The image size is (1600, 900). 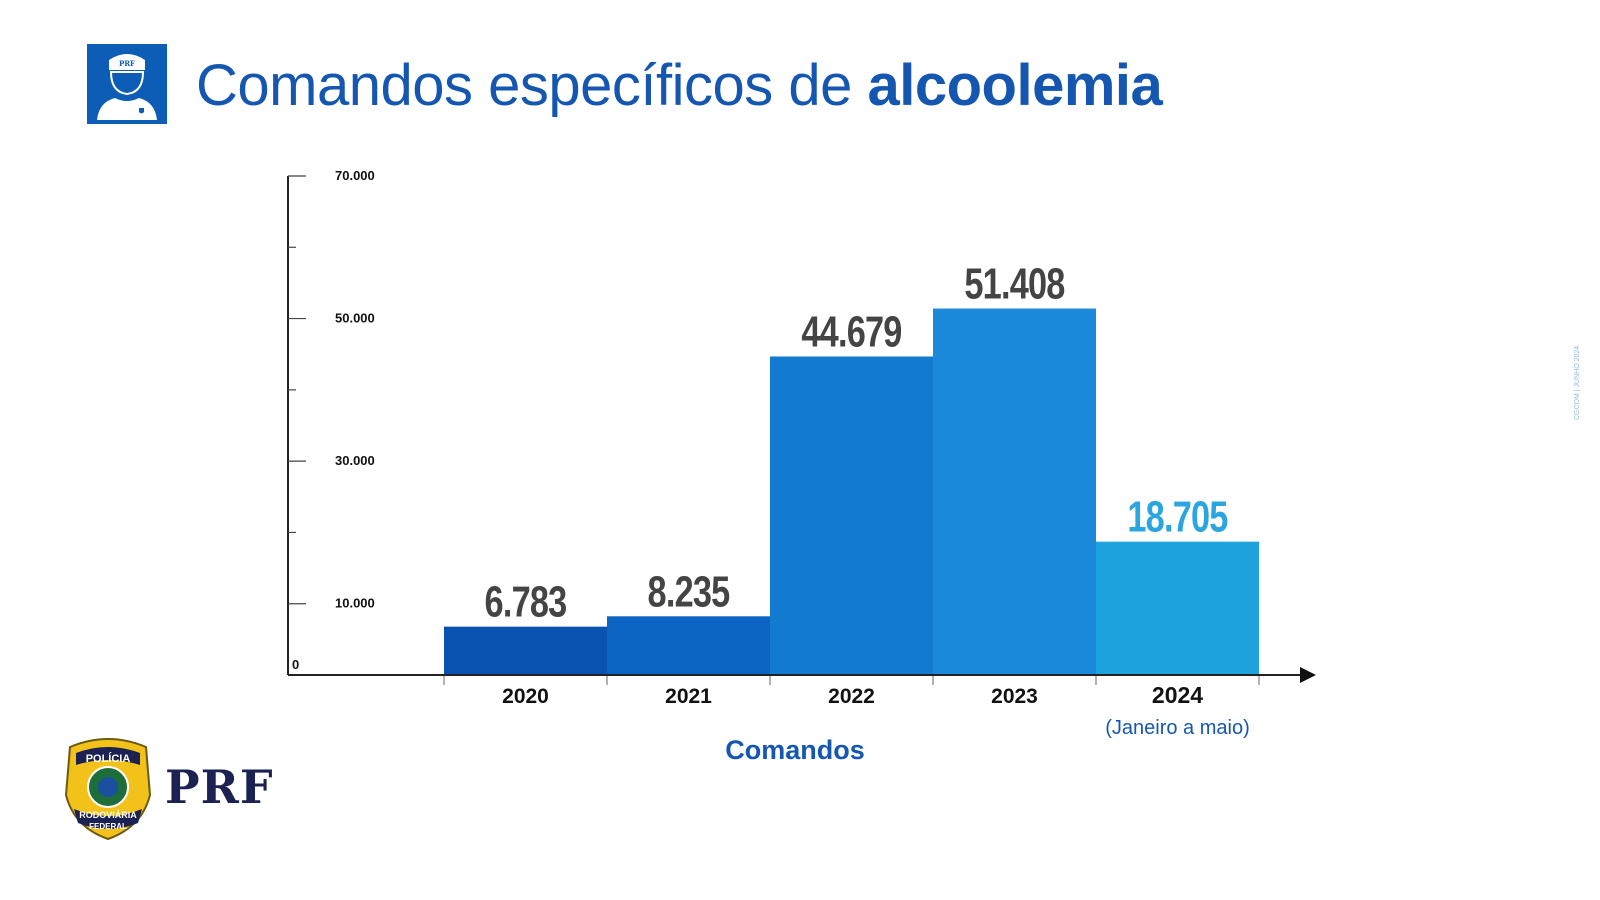 What do you see at coordinates (526, 602) in the screenshot?
I see `data-label-2020: 6.783` at bounding box center [526, 602].